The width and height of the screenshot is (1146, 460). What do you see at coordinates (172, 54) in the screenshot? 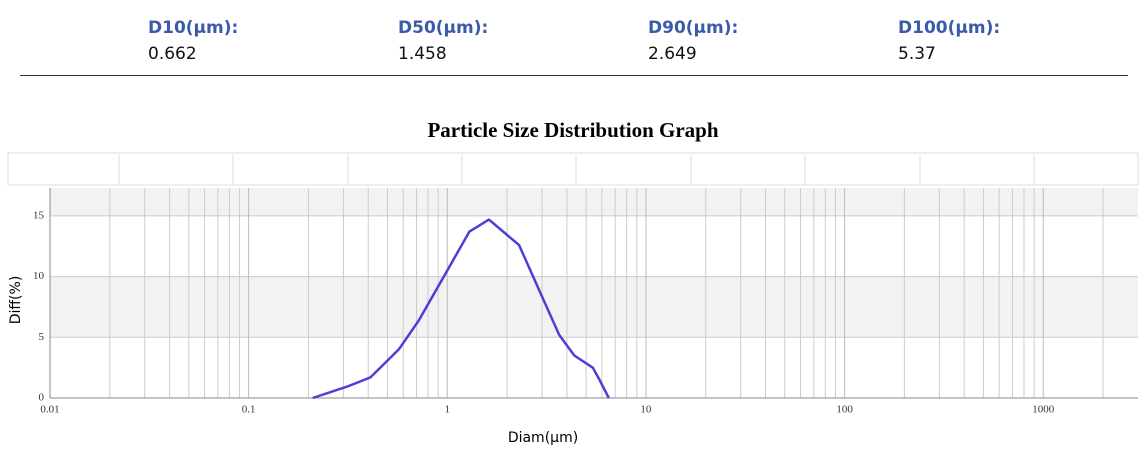
I see `stat-value: 0.662` at bounding box center [172, 54].